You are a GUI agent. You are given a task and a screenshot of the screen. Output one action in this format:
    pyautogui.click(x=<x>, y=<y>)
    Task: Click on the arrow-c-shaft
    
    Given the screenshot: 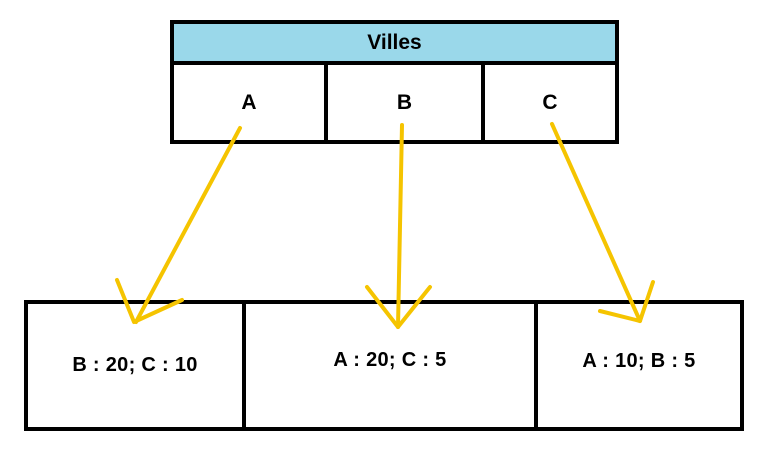 What is the action you would take?
    pyautogui.click(x=596, y=222)
    